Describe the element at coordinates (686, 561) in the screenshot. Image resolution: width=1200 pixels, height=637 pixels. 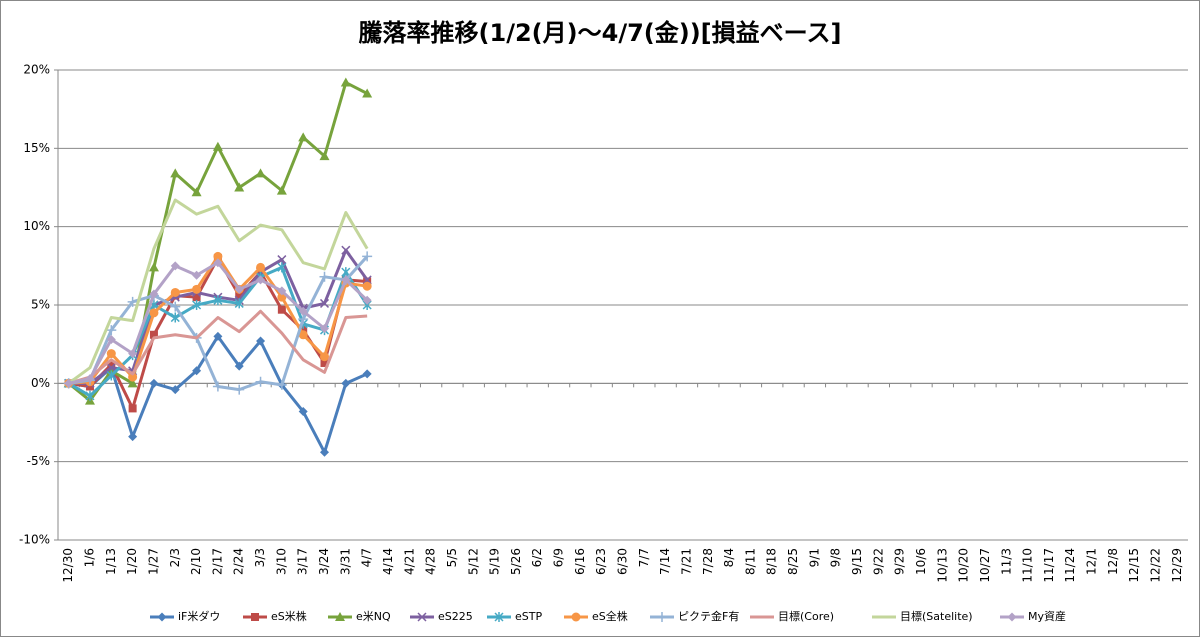
I see `x-tick-label: 7/21` at that location.